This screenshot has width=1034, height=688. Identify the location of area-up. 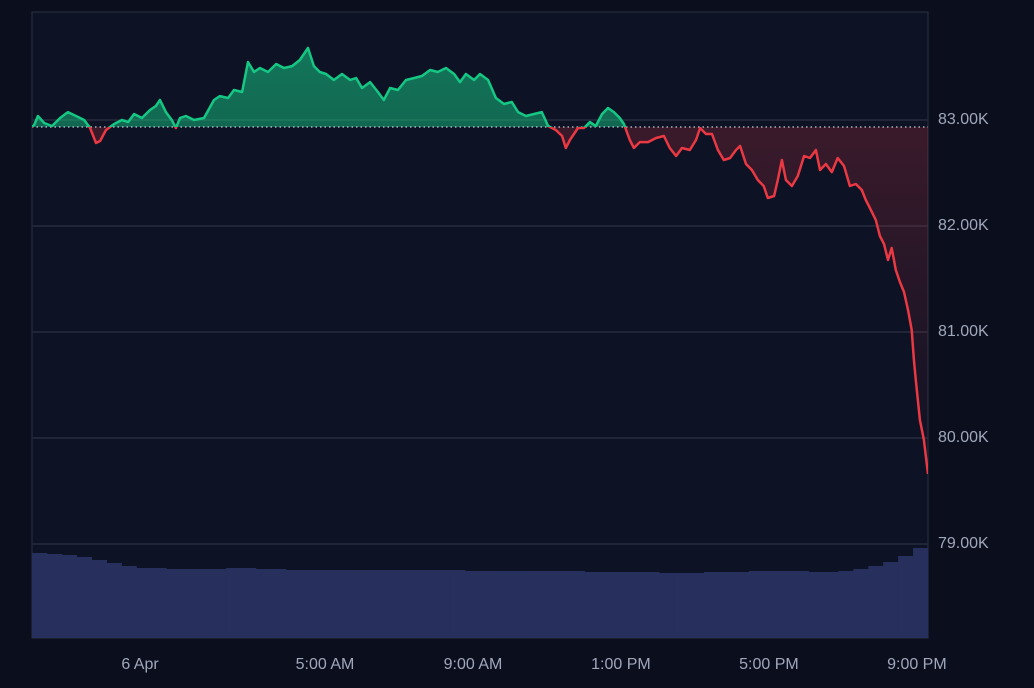
(480, 88).